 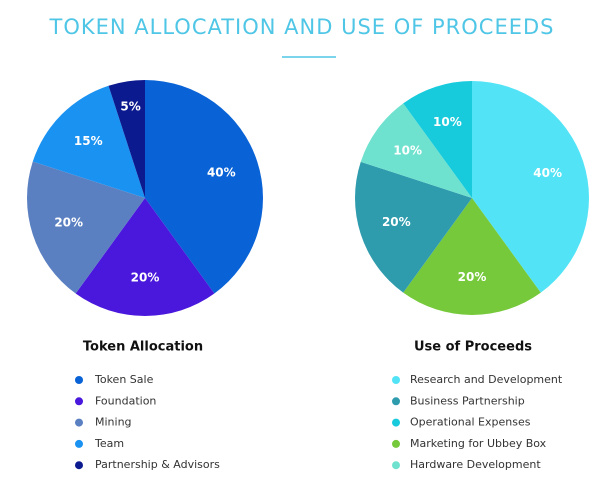 I want to click on legend-label: Mining, so click(x=113, y=422).